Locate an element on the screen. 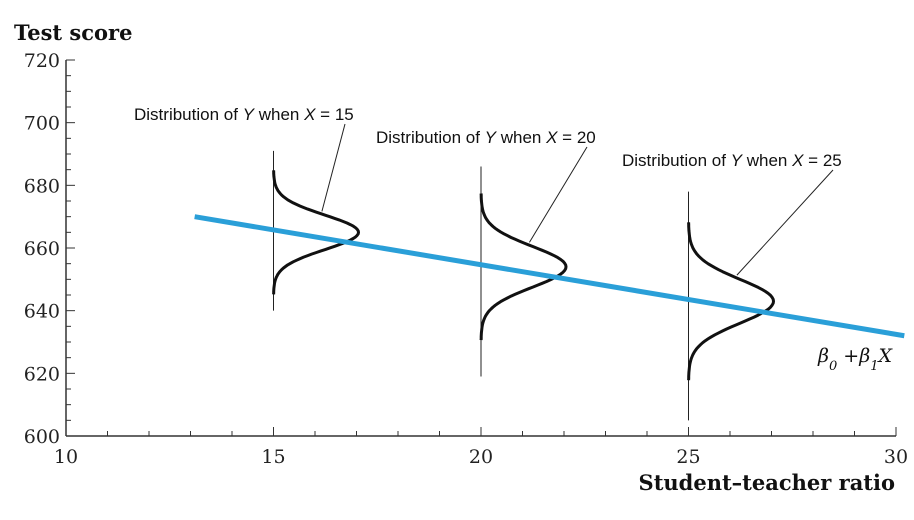 This screenshot has width=914, height=520. beta-0-symbol: β is located at coordinates (823, 356).